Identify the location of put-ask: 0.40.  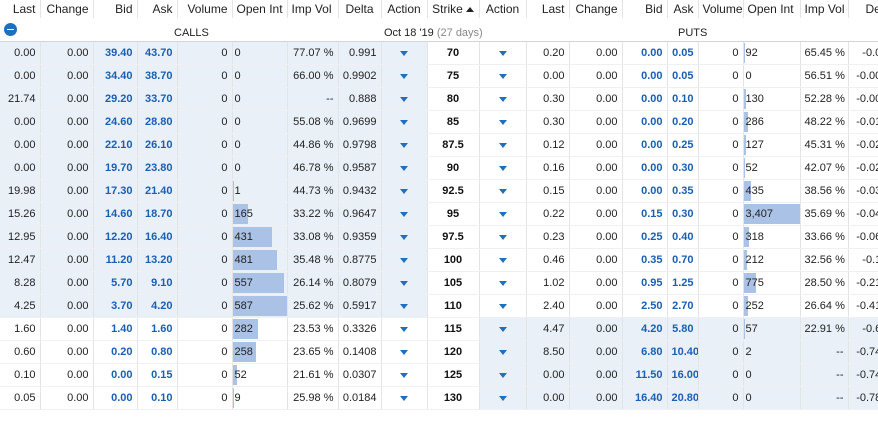
(683, 237).